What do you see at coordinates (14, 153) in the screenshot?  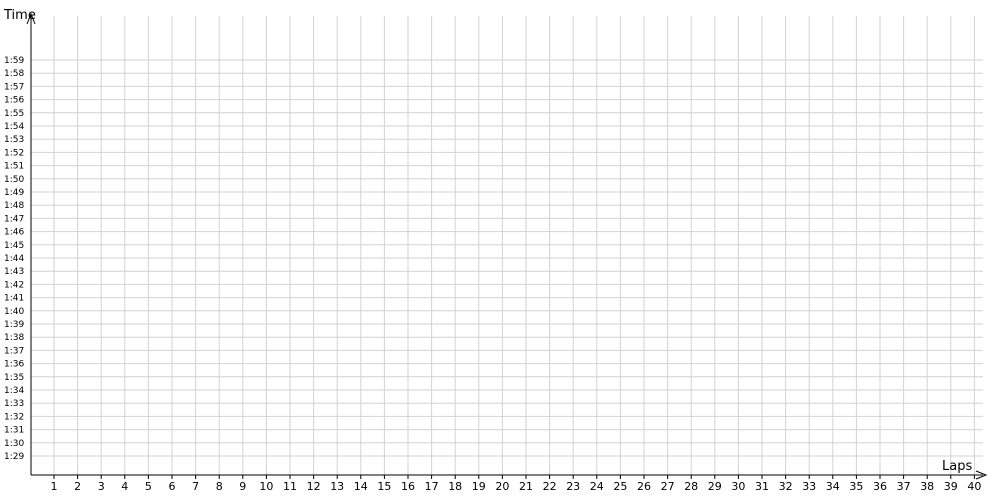 I see `y-tick-label: 1:52` at bounding box center [14, 153].